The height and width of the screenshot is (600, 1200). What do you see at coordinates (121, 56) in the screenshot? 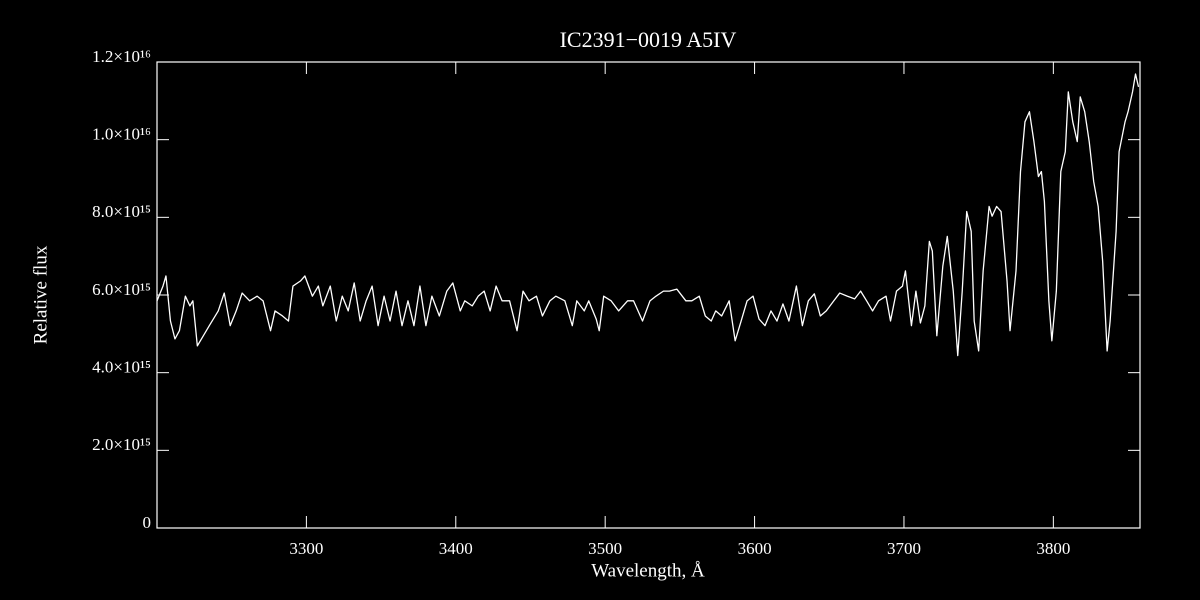
I see `y-tick-label: 1.2×10¹⁶` at bounding box center [121, 56].